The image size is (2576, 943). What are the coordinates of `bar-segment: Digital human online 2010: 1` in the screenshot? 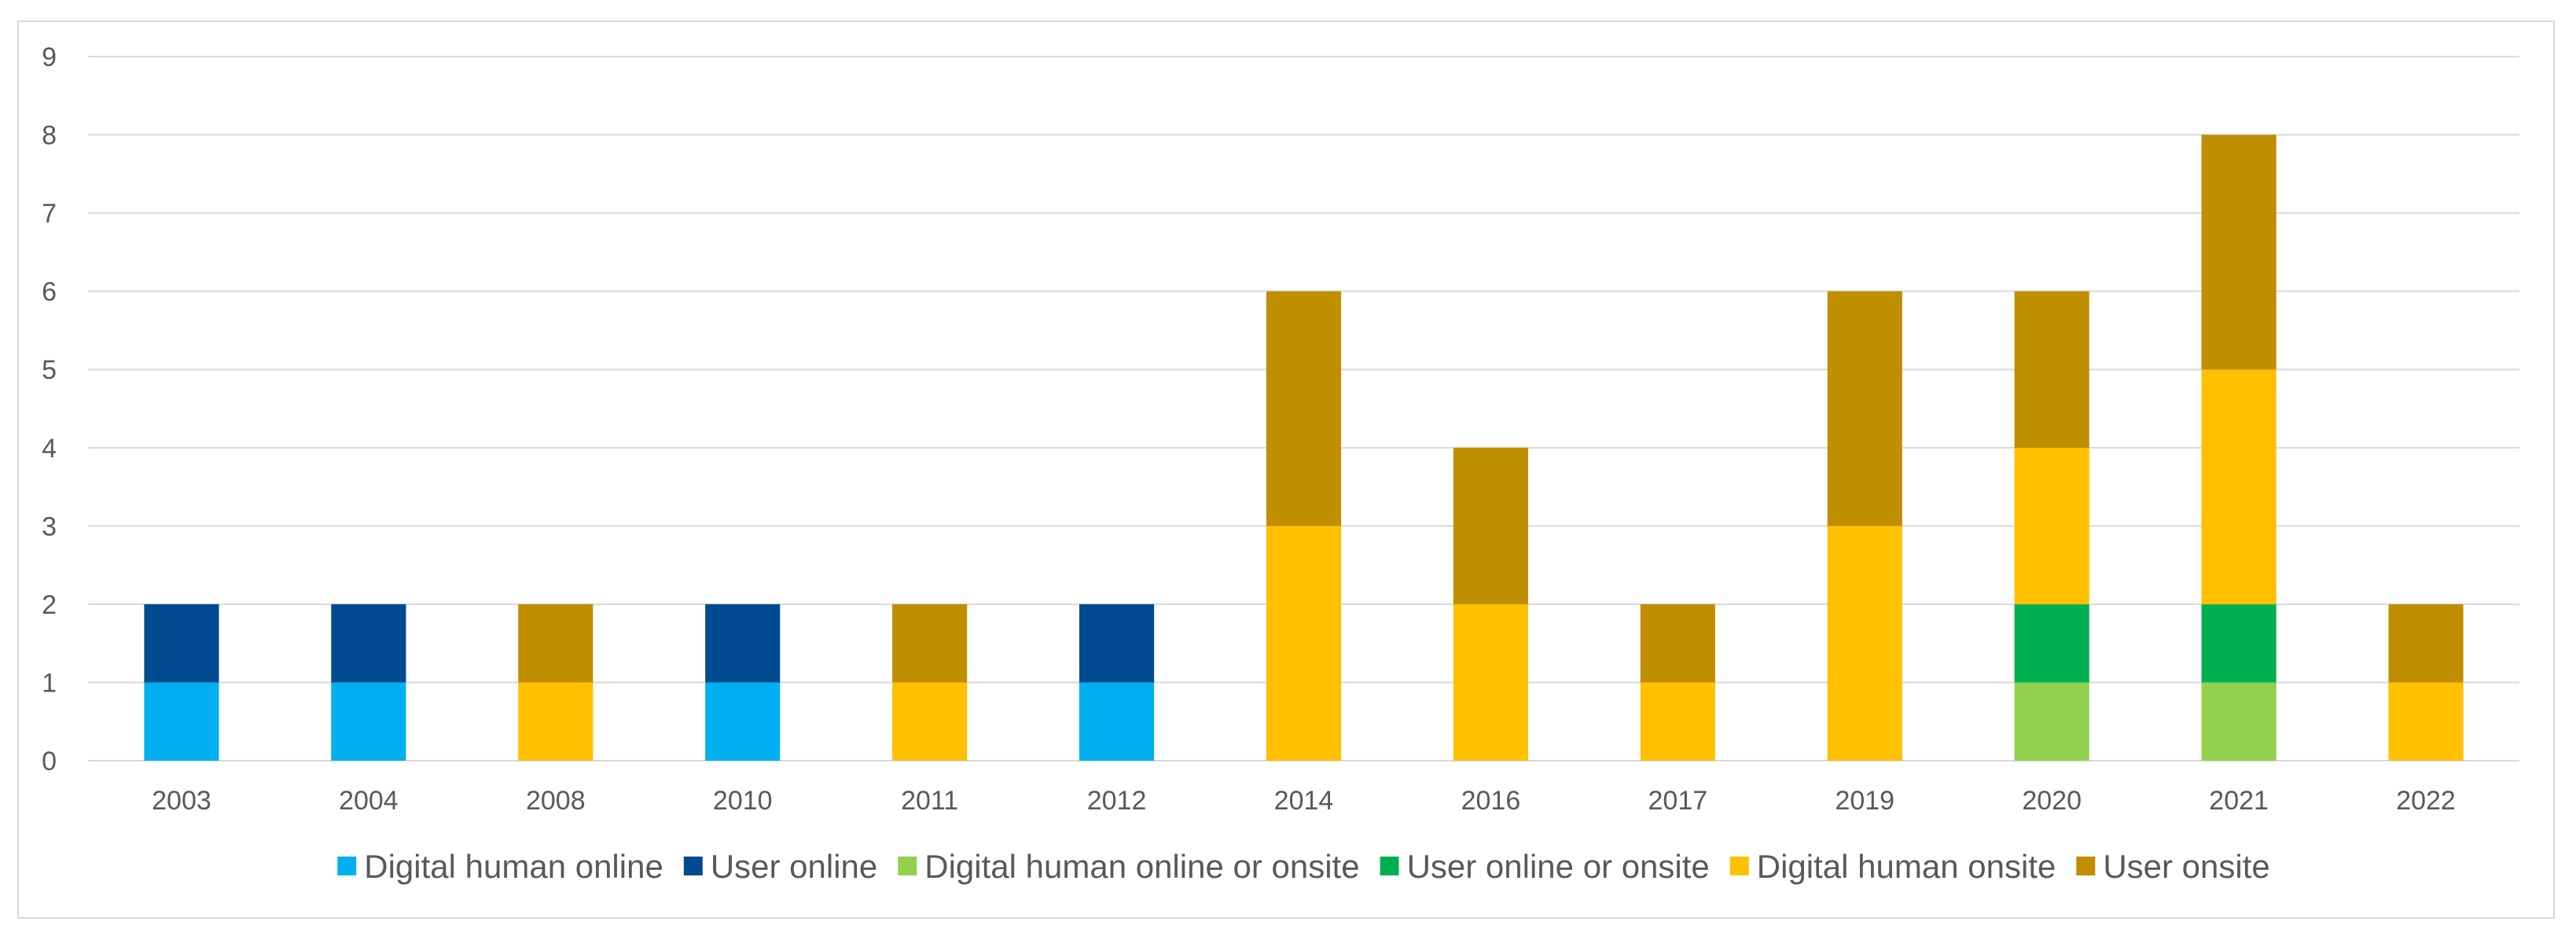 It's located at (743, 721).